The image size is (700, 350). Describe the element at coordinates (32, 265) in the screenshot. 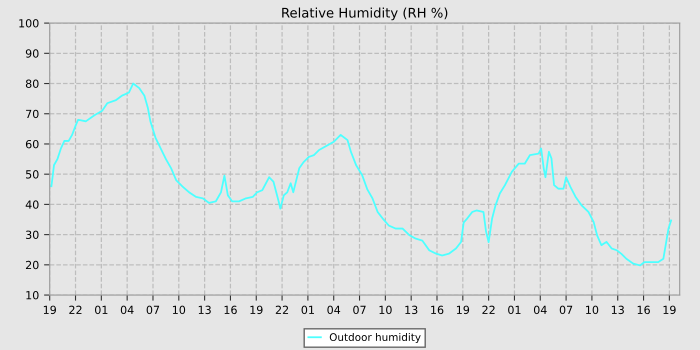

I see `y-tick-label: 20` at that location.